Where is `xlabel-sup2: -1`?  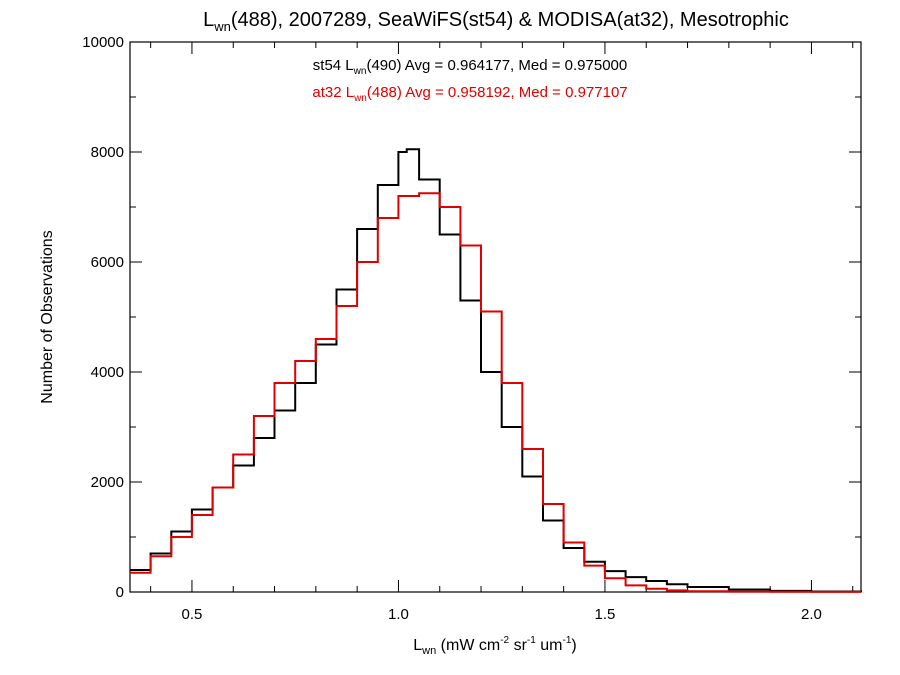
xlabel-sup2: -1 is located at coordinates (531, 640).